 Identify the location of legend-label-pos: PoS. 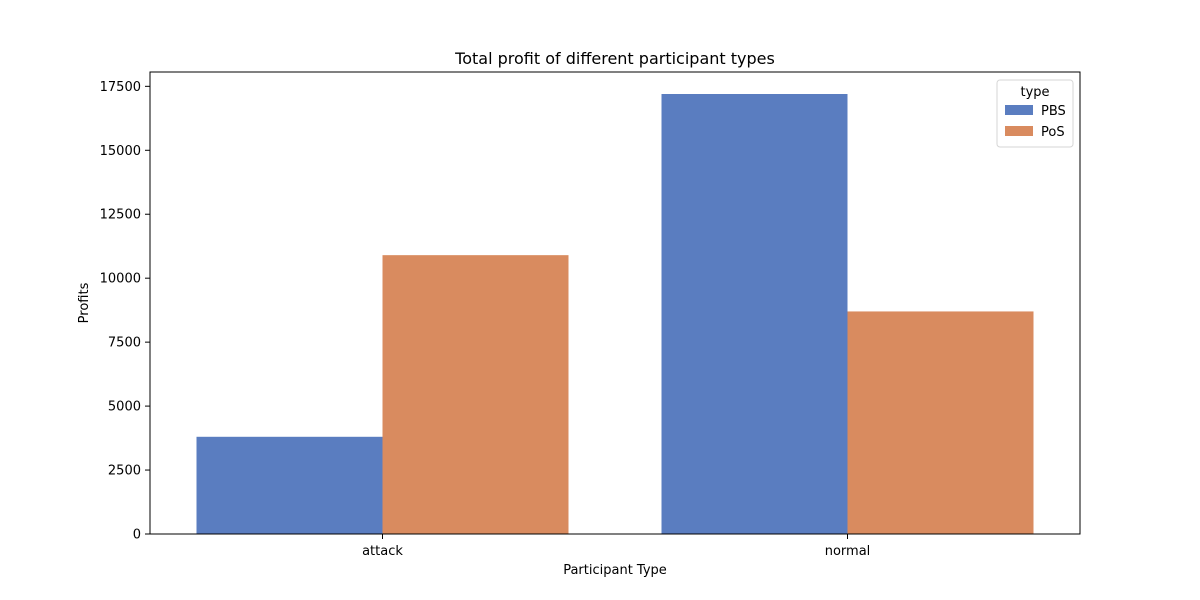
(1053, 132).